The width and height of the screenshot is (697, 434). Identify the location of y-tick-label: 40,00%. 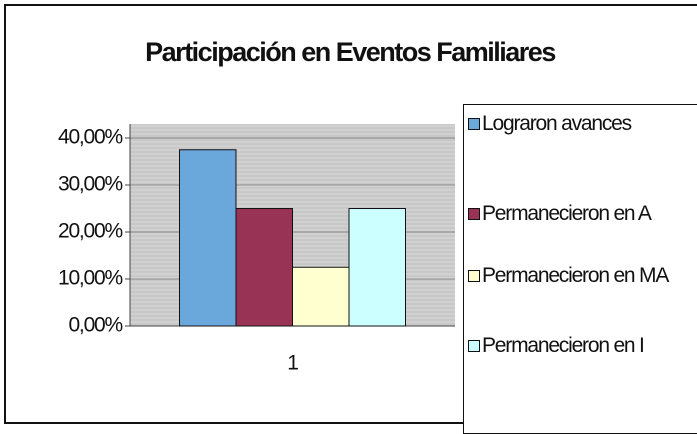
(90, 137).